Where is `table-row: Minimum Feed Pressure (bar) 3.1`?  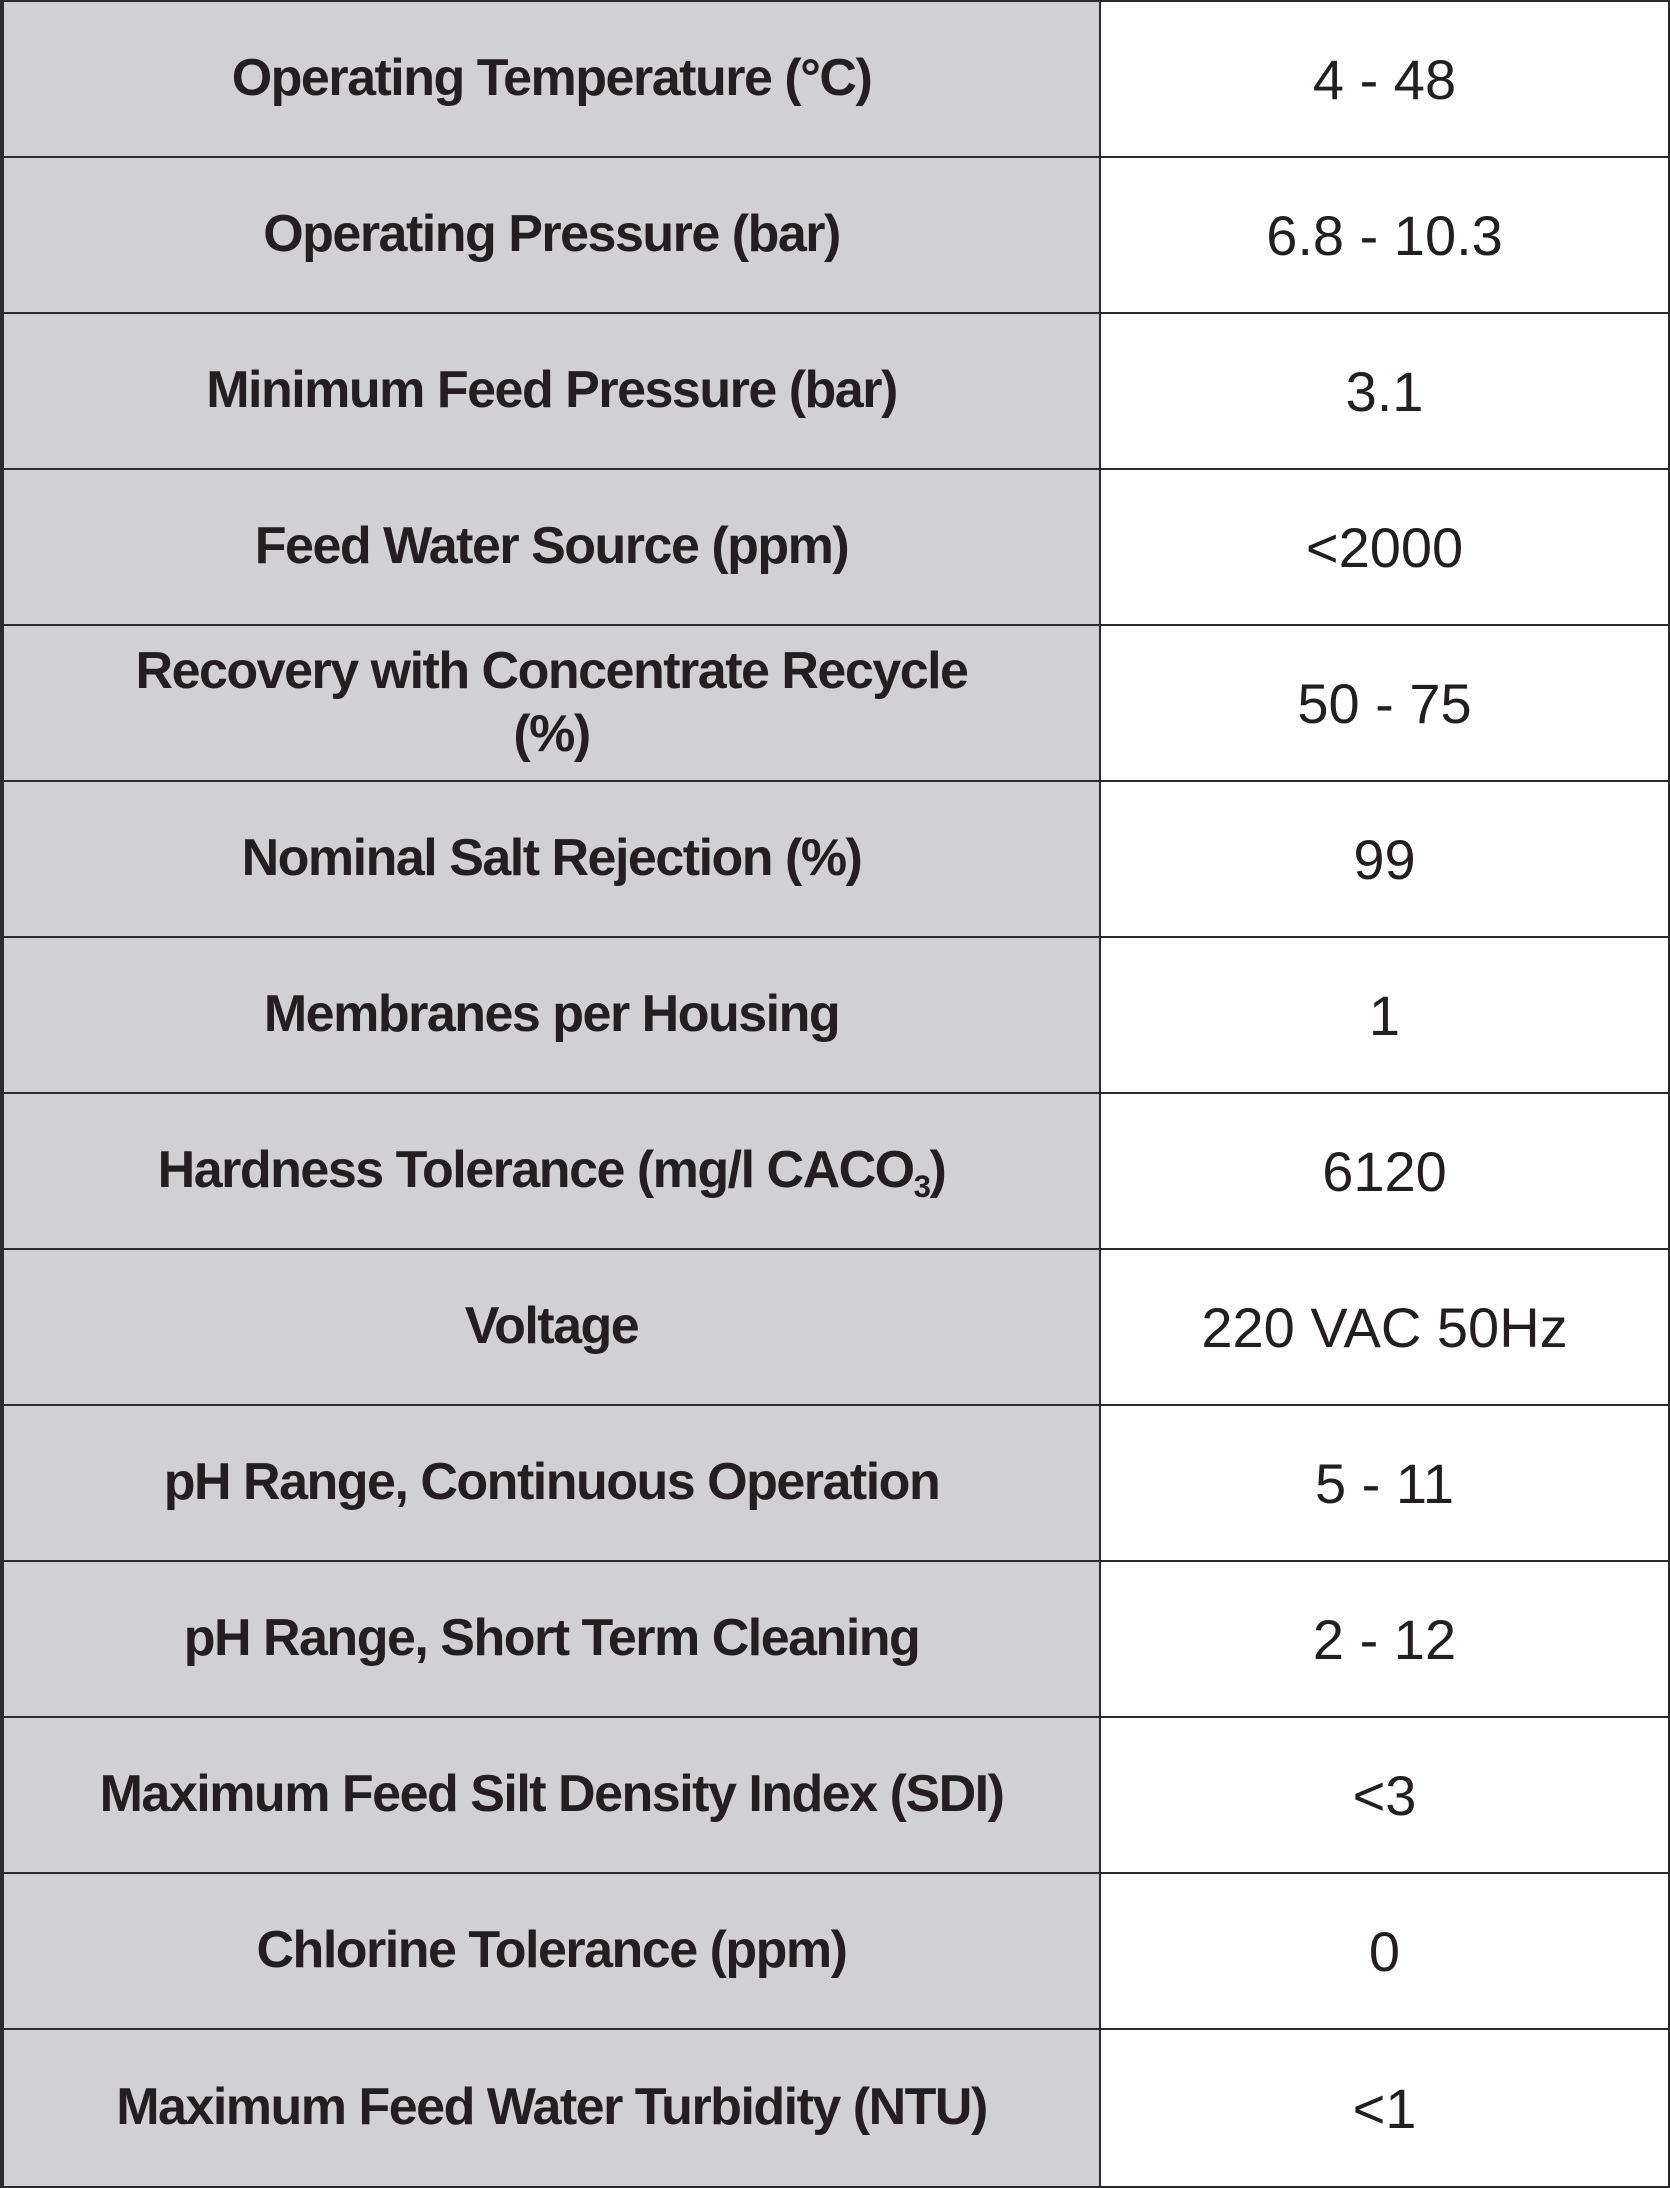
table-row: Minimum Feed Pressure (bar) 3.1 is located at coordinates (836, 392).